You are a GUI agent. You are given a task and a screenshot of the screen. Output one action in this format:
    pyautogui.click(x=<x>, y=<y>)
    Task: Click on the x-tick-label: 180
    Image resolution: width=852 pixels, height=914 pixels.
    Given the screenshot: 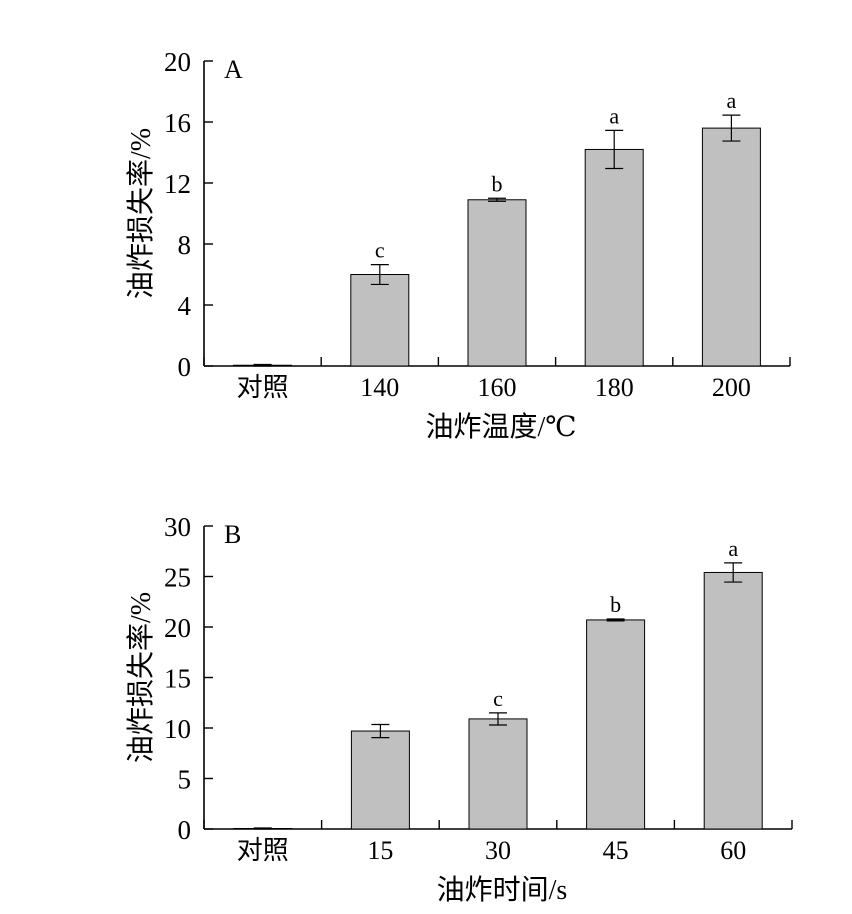 What is the action you would take?
    pyautogui.click(x=614, y=387)
    